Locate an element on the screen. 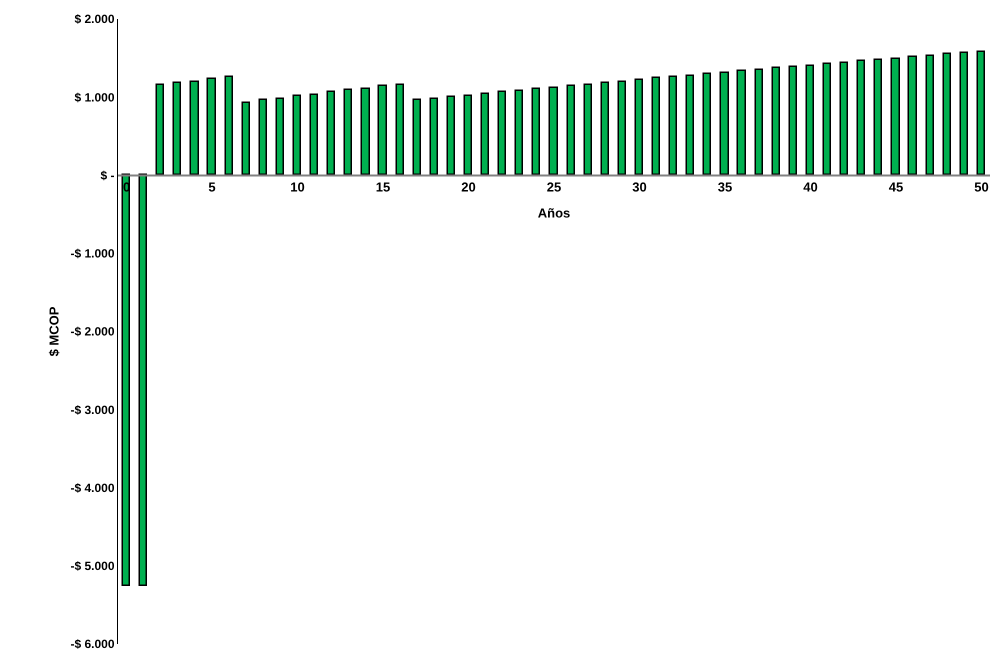 The image size is (999, 653). x-tick-label: 40 is located at coordinates (810, 187).